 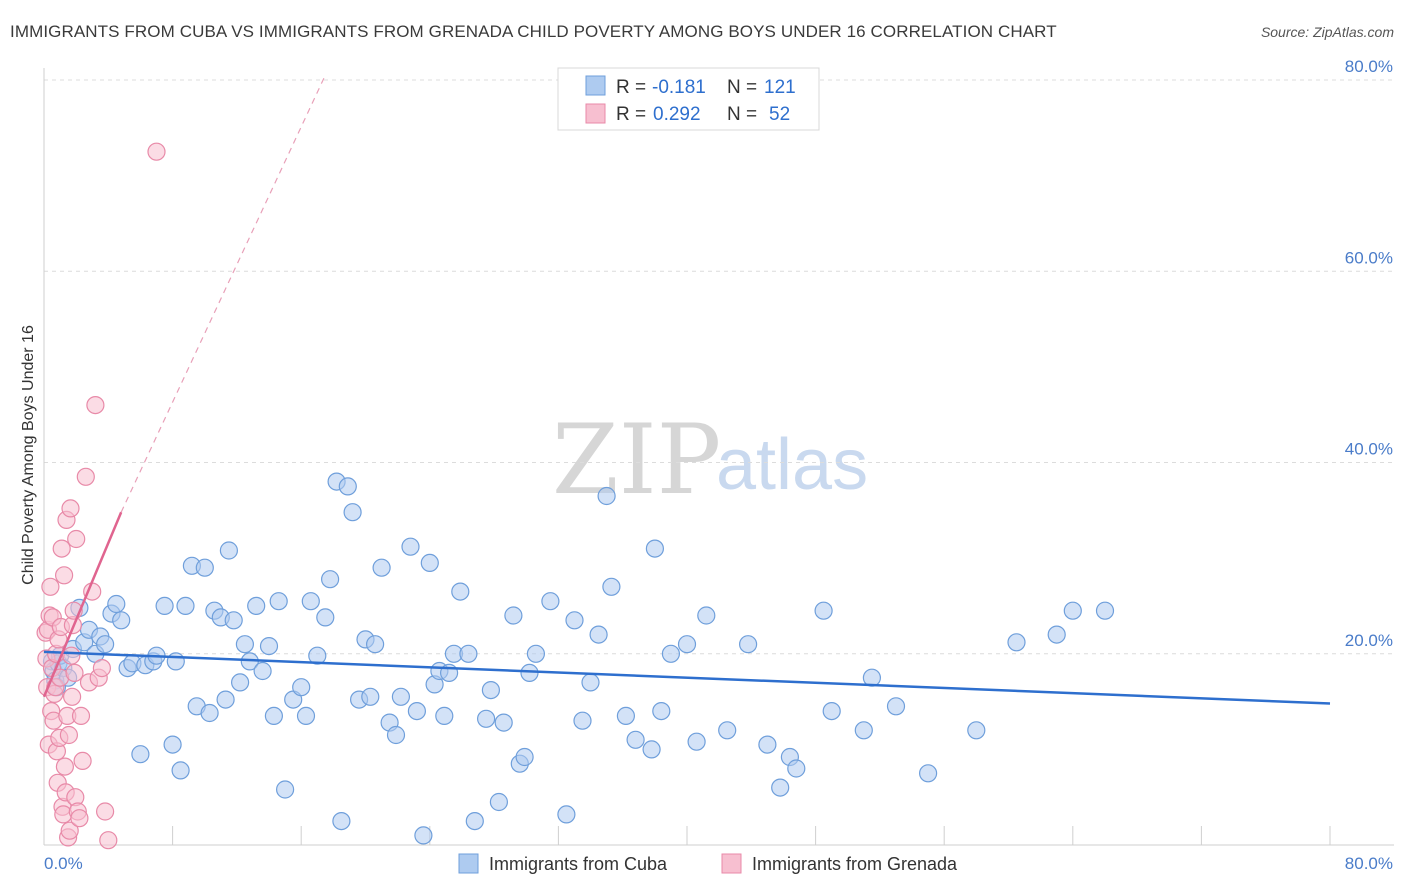 What do you see at coordinates (468, 863) in the screenshot?
I see `bottom-legend-cuba-swatch` at bounding box center [468, 863].